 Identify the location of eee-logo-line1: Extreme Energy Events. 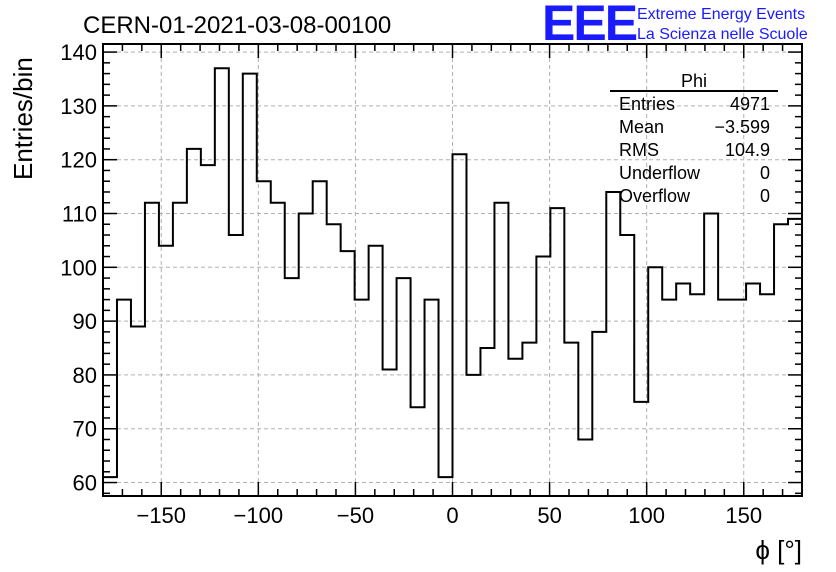
(721, 14).